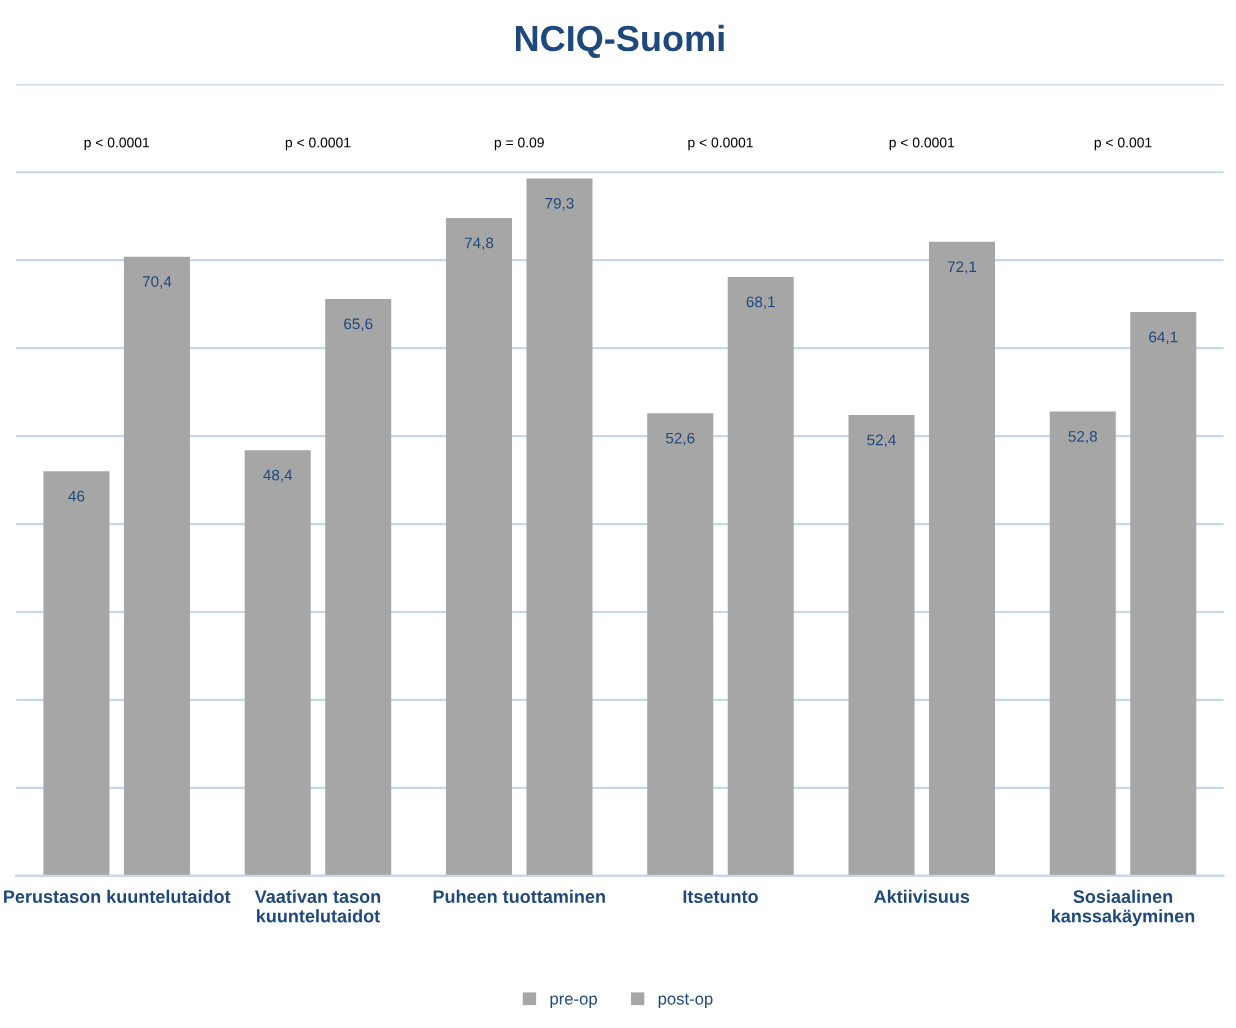  I want to click on x-tick-label: Itsetunto, so click(720, 897).